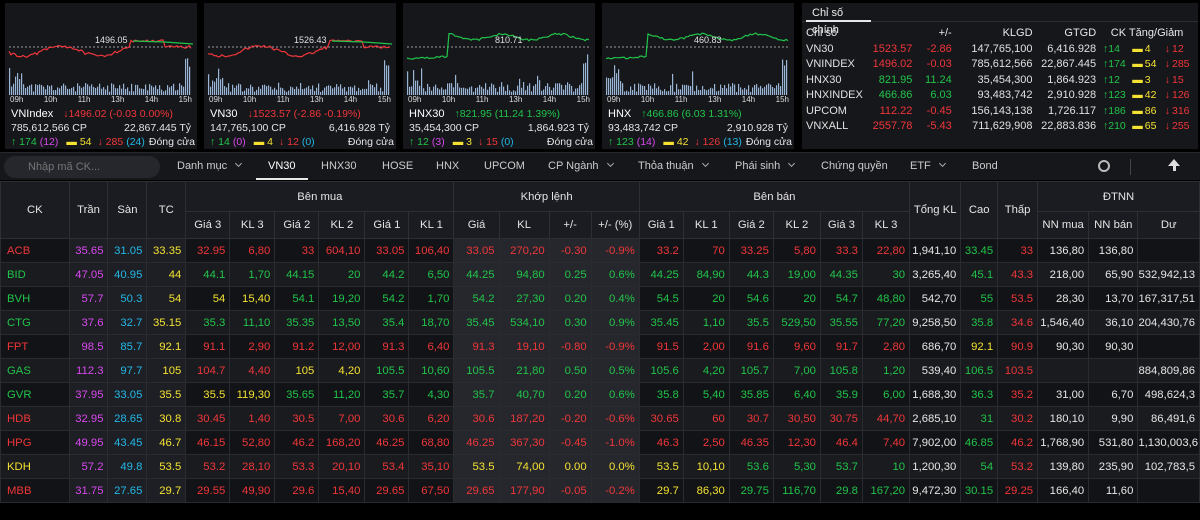 Image resolution: width=1200 pixels, height=520 pixels. Describe the element at coordinates (615, 250) in the screenshot. I see `change-percent: -0.9%` at that location.